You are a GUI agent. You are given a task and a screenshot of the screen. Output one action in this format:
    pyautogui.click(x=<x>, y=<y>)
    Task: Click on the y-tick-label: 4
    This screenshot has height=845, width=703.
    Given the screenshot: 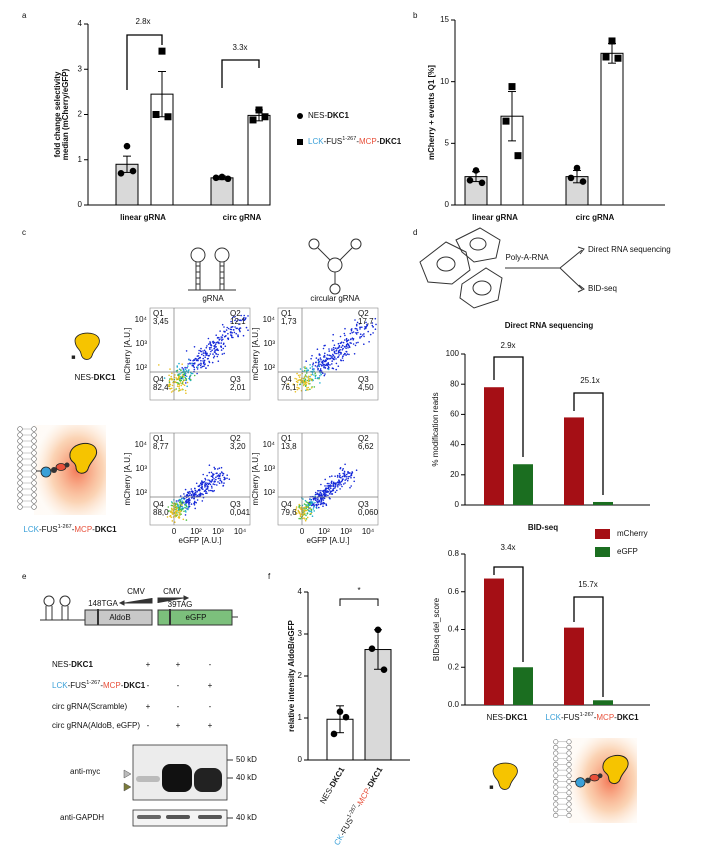 What is the action you would take?
    pyautogui.click(x=80, y=23)
    